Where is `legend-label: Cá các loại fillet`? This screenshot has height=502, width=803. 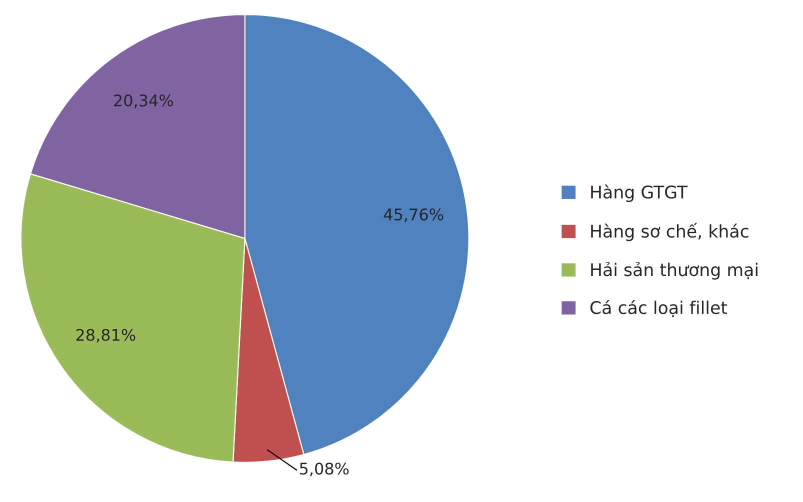 legend-label: Cá các loại fillet is located at coordinates (659, 309).